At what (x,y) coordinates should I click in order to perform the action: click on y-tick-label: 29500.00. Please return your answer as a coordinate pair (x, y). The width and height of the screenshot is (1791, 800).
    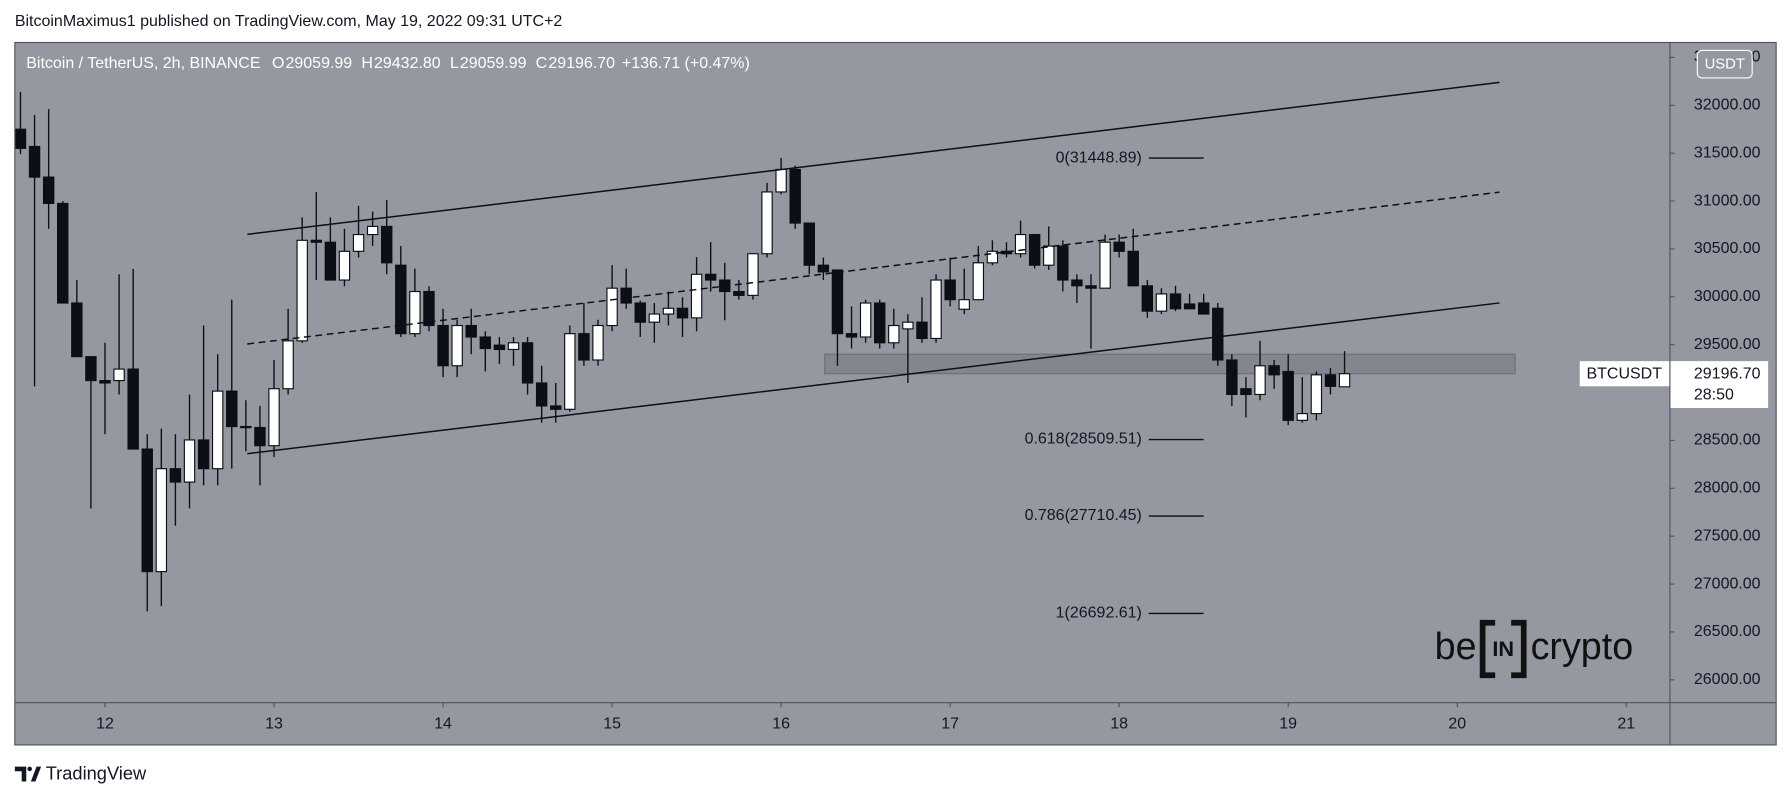
    Looking at the image, I should click on (1727, 344).